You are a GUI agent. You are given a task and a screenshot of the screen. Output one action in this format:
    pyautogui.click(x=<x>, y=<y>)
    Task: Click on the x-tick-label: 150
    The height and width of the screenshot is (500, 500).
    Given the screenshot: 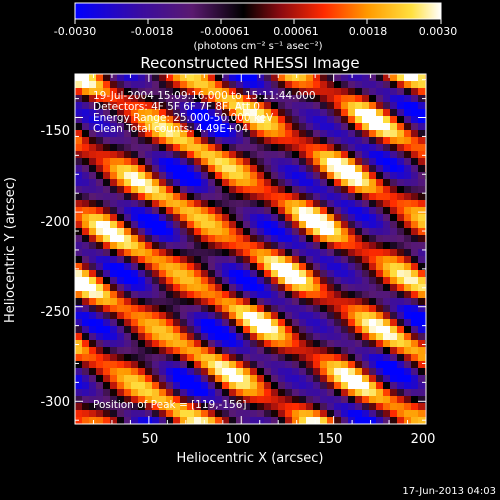 What is the action you would take?
    pyautogui.click(x=330, y=439)
    